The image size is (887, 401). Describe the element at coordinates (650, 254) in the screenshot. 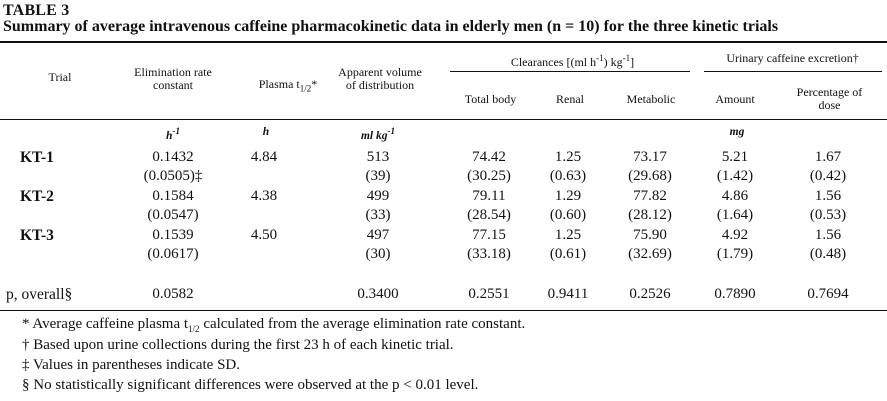

I see `cell-metabolic-sd: (32.69)` at that location.